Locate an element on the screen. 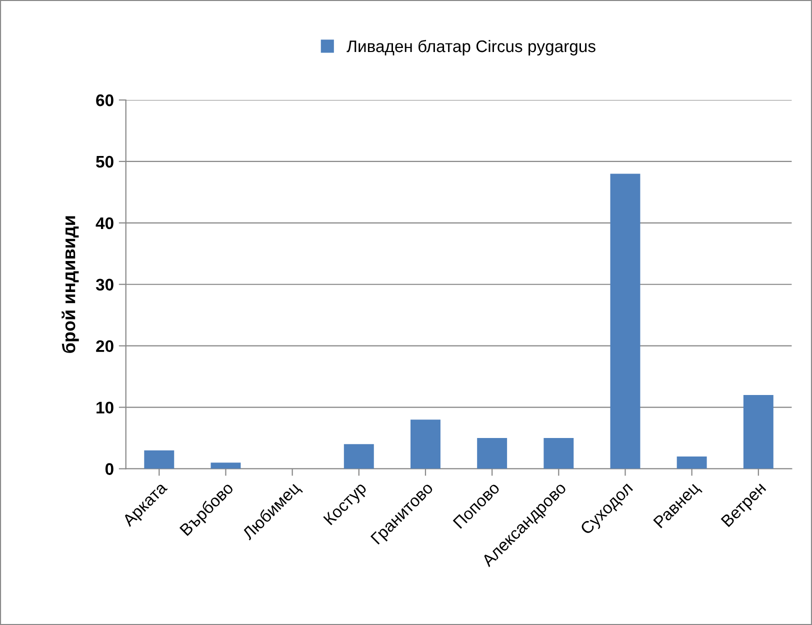 This screenshot has width=812, height=625. y-tick-label: 20 is located at coordinates (105, 346).